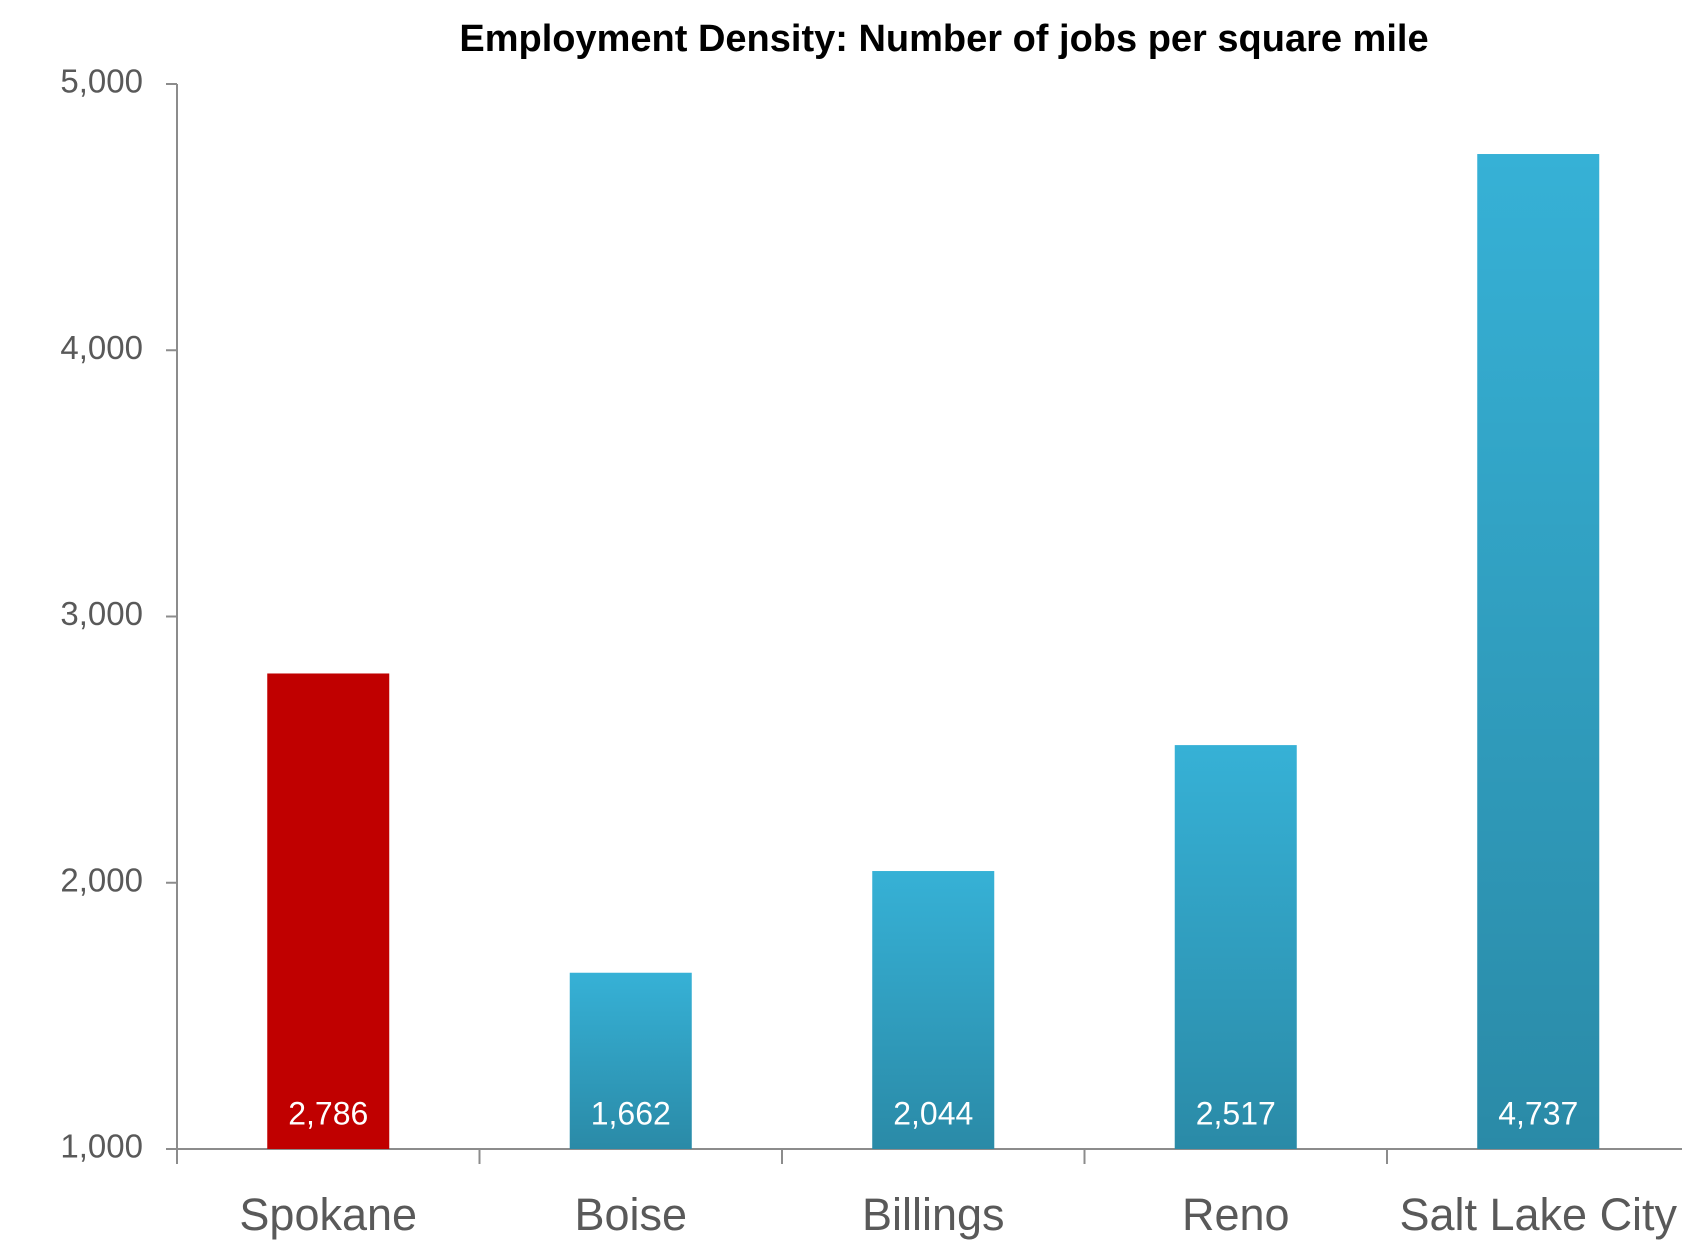 Image resolution: width=1682 pixels, height=1255 pixels. Describe the element at coordinates (631, 1113) in the screenshot. I see `value-label: 1,662` at that location.